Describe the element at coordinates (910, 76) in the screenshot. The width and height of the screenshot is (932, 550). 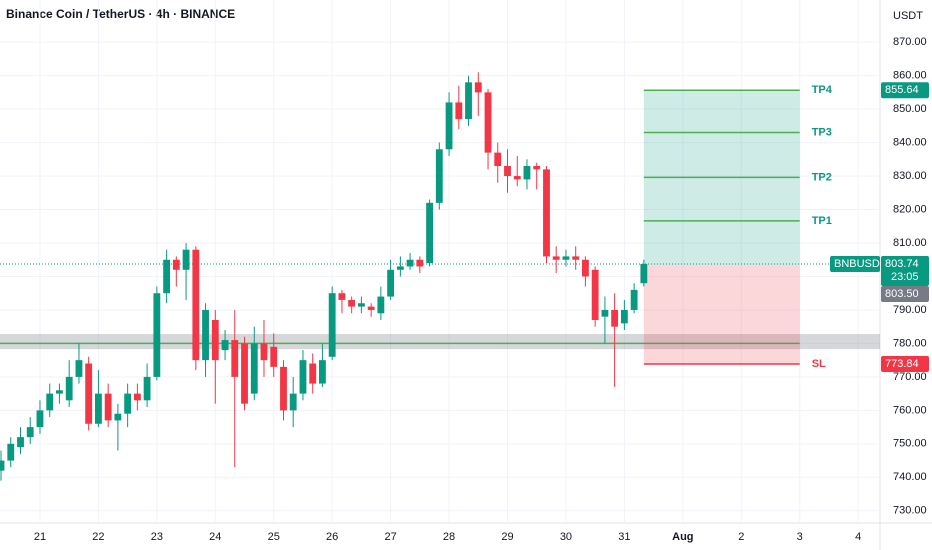
I see `y-tick-label: 860.00` at that location.